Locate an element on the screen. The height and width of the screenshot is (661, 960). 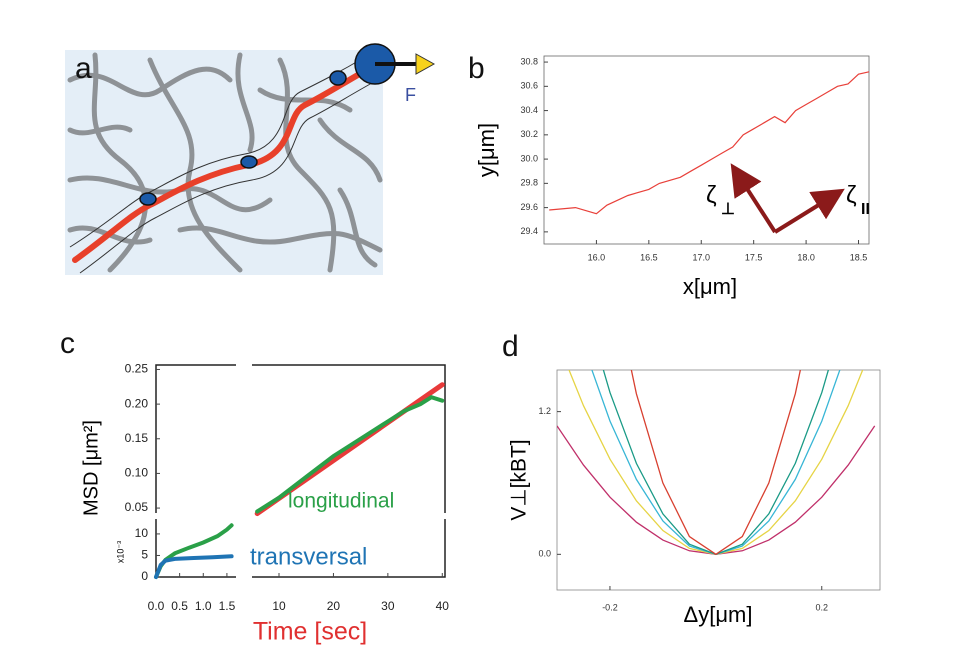
curves is located at coordinates (716, 463).